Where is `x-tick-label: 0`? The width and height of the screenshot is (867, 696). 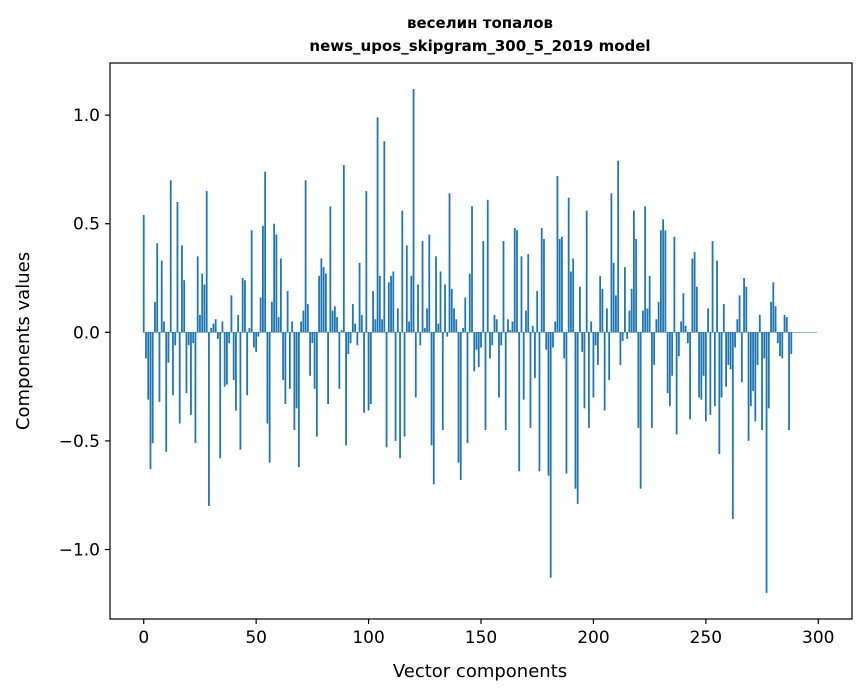
x-tick-label: 0 is located at coordinates (143, 638).